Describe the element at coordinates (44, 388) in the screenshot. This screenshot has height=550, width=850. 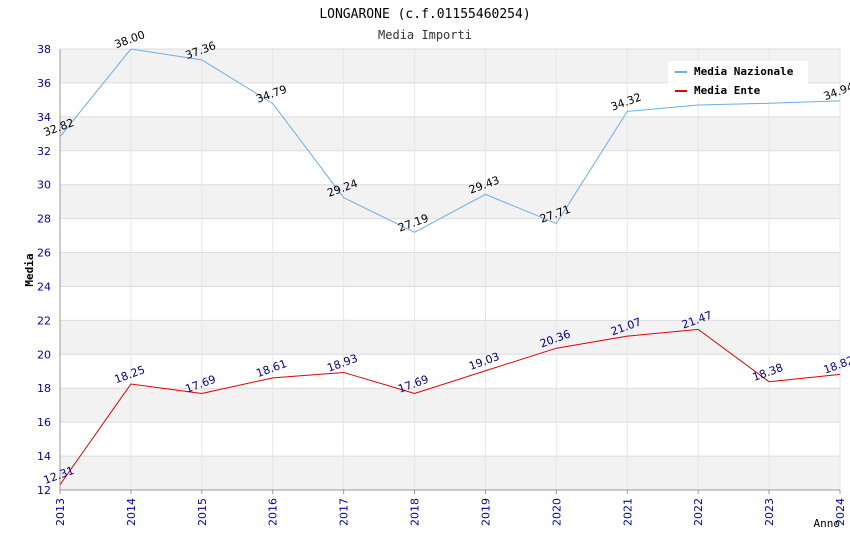
I see `y-tick-label: 18` at that location.